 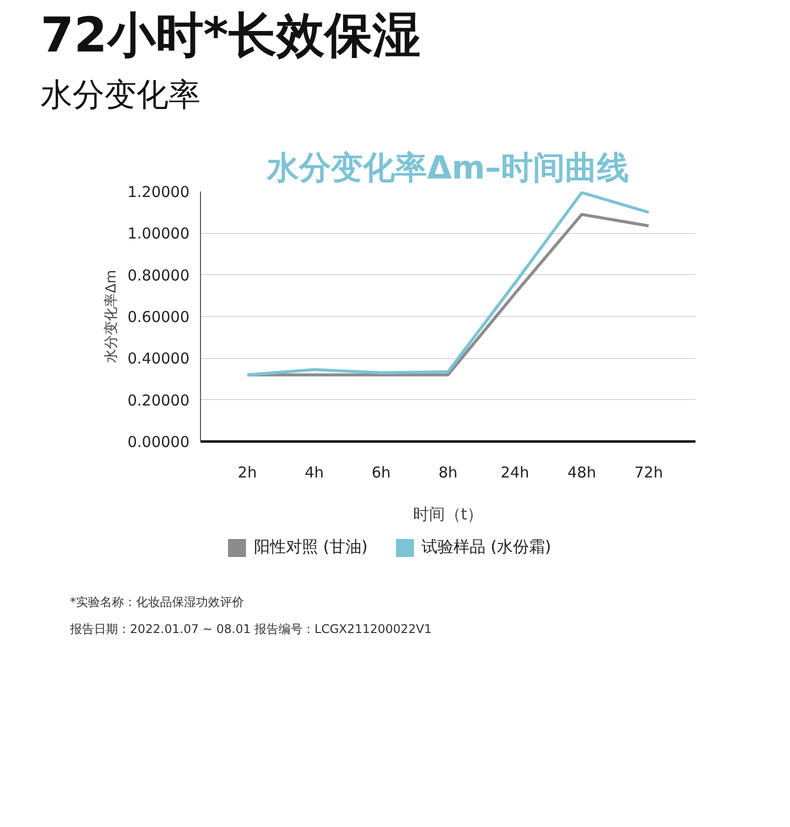 What do you see at coordinates (648, 473) in the screenshot?
I see `x-tick-label: 72h` at bounding box center [648, 473].